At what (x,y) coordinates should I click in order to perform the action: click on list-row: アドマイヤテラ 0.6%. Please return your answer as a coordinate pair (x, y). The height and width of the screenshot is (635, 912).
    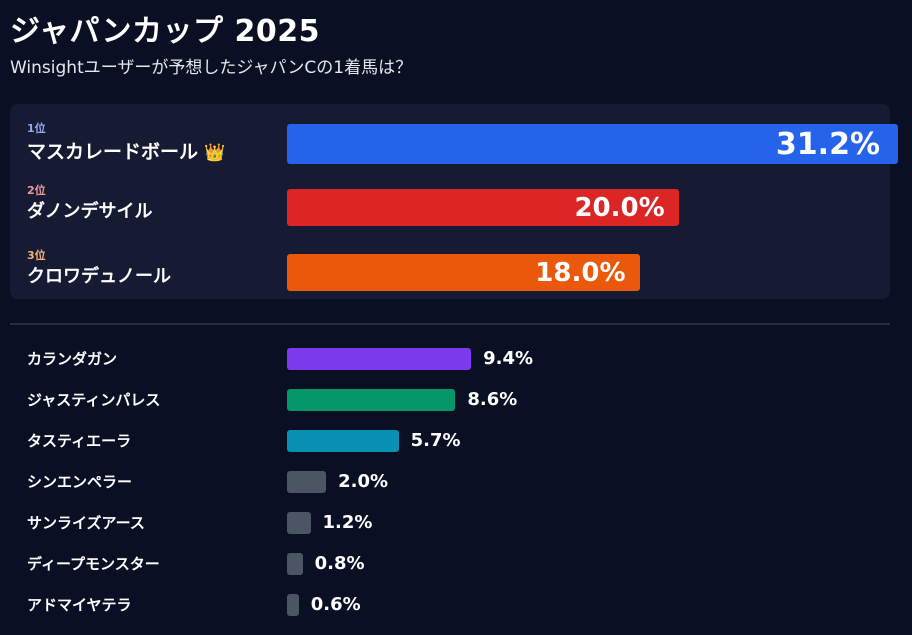
    Looking at the image, I should click on (456, 605).